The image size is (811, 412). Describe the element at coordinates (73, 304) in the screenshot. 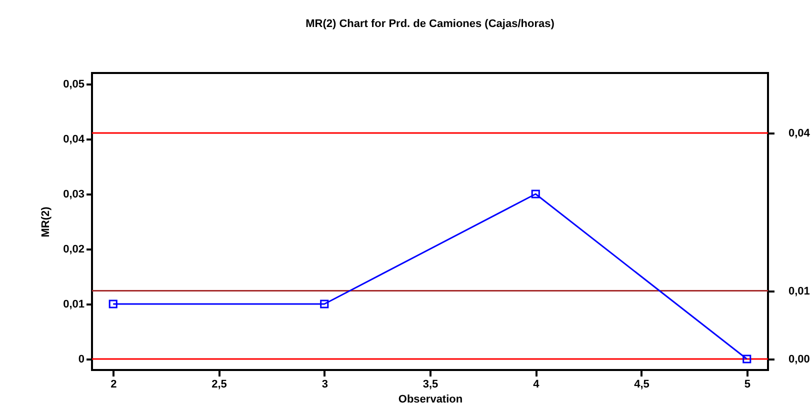

I see `y-tick-label: 0,01` at that location.